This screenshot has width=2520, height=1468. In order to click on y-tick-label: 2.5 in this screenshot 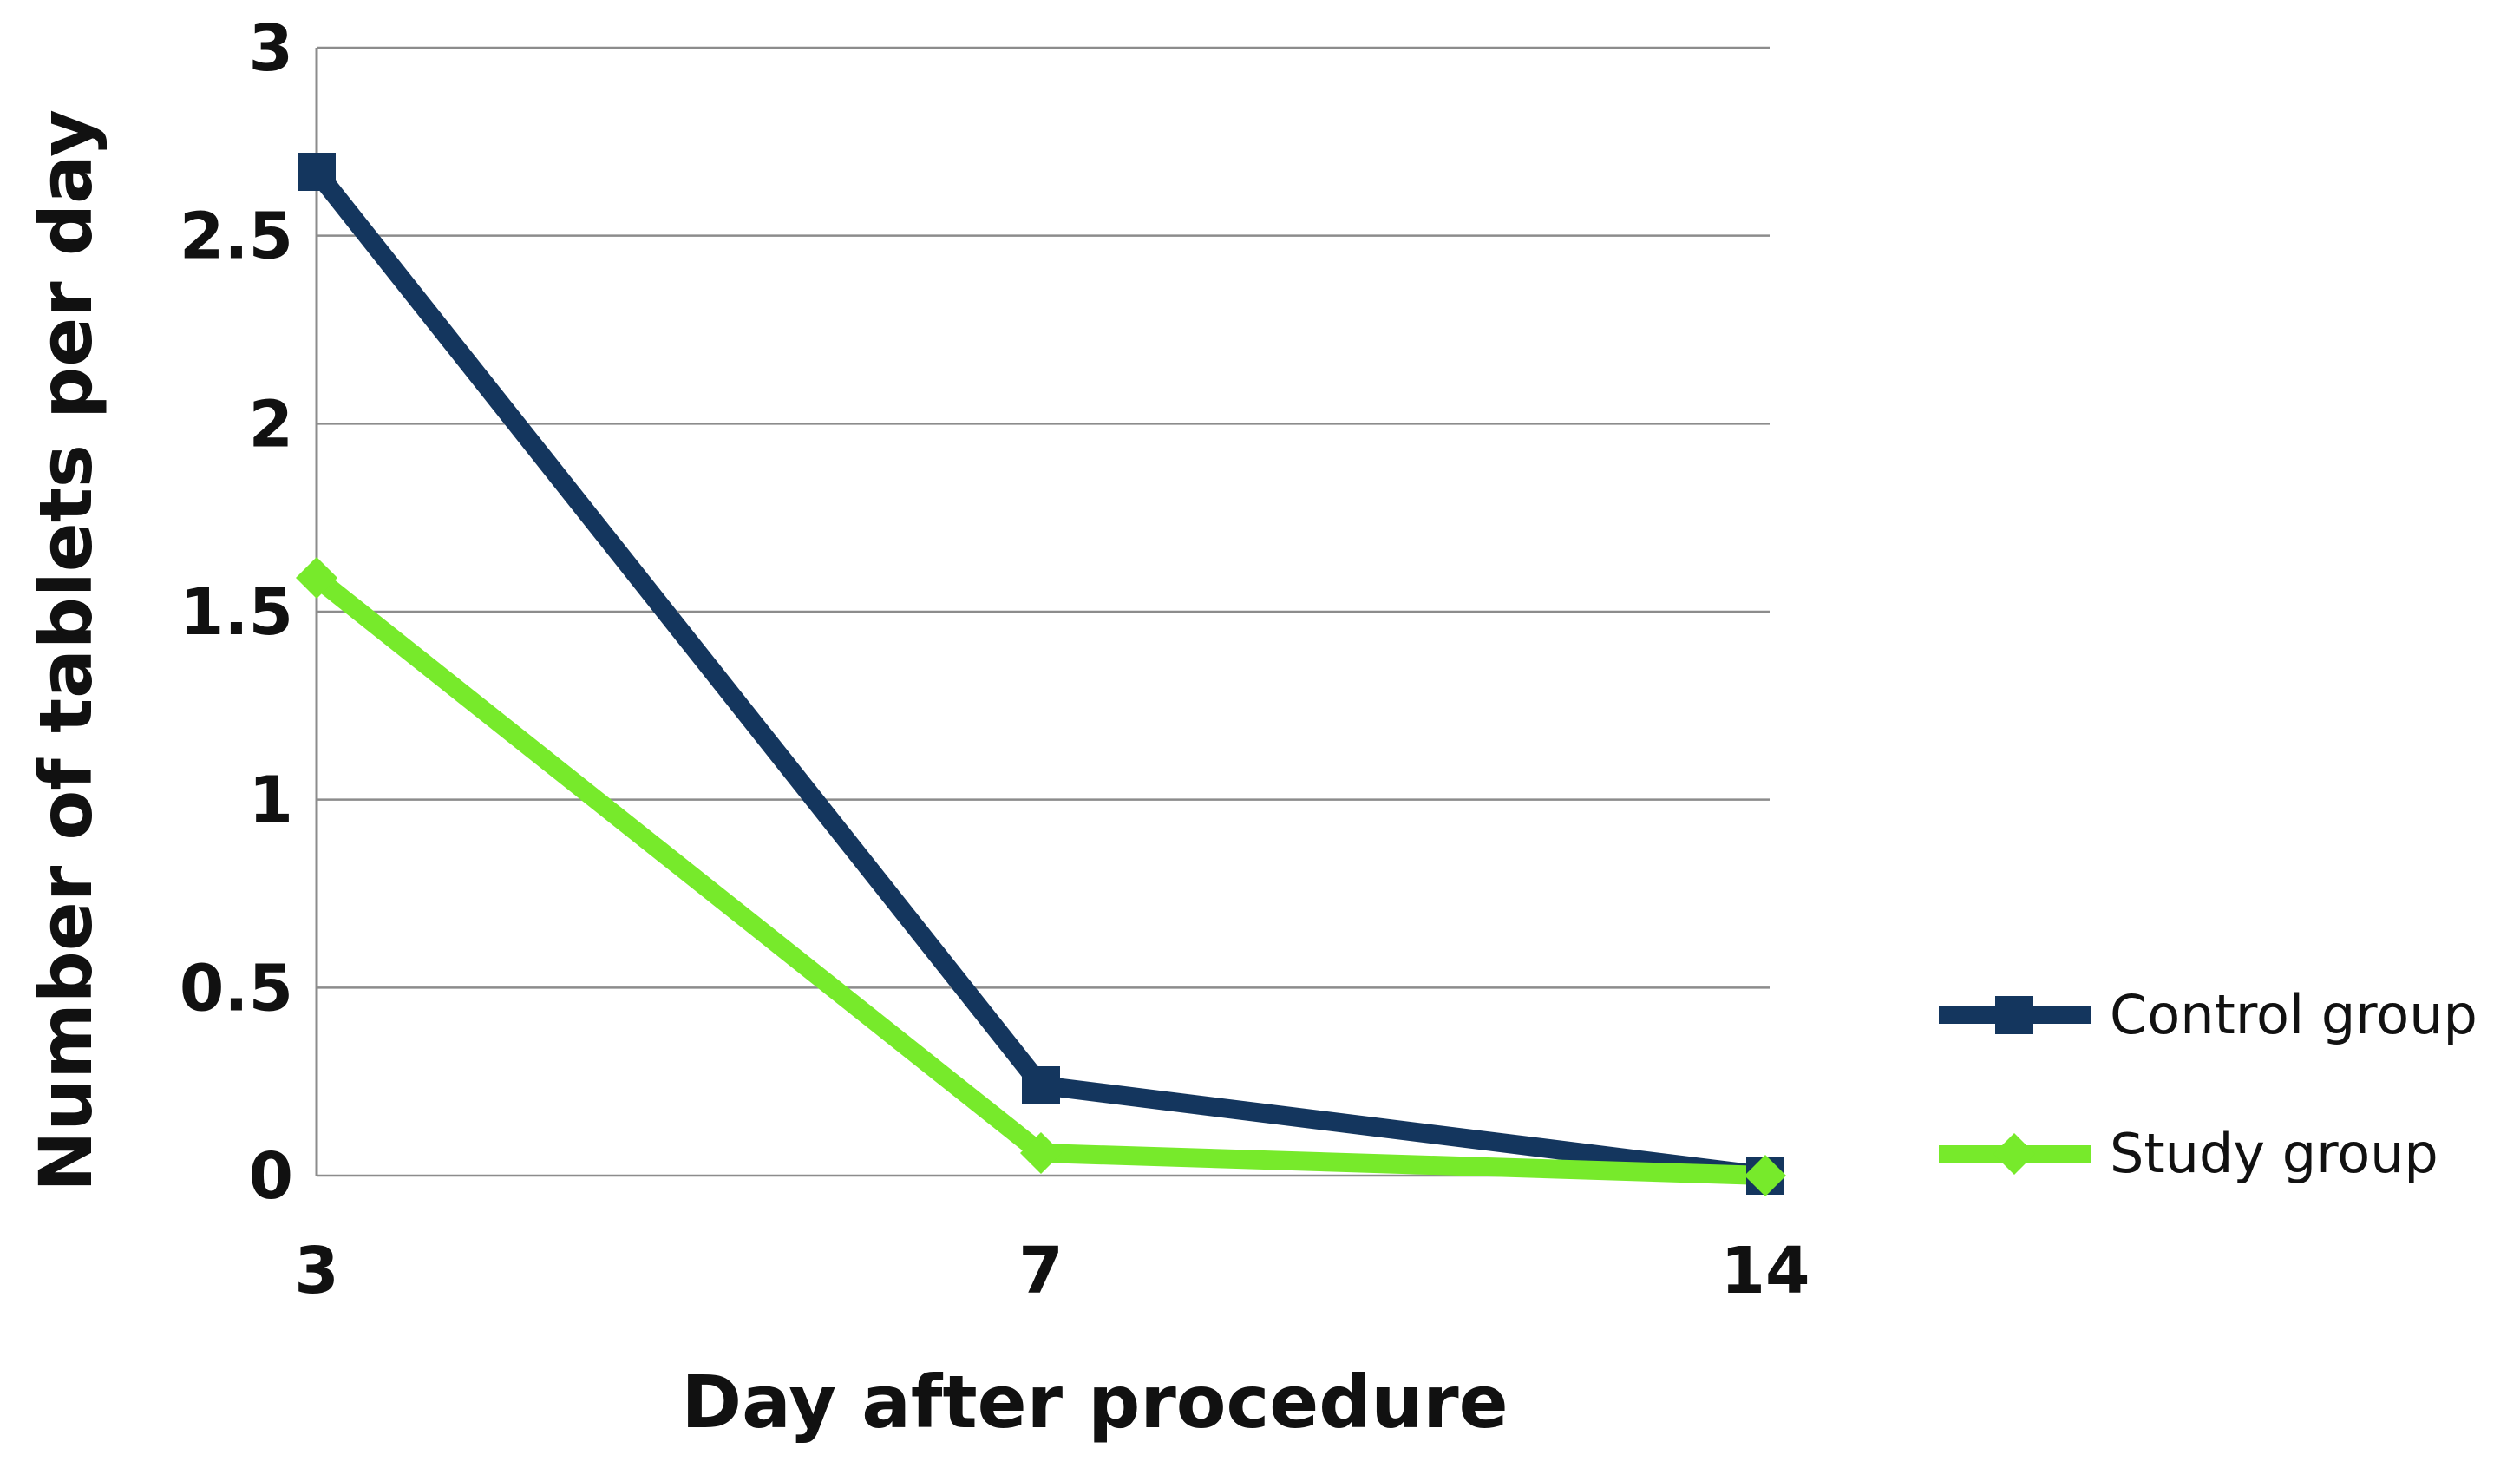, I will do `click(236, 237)`.